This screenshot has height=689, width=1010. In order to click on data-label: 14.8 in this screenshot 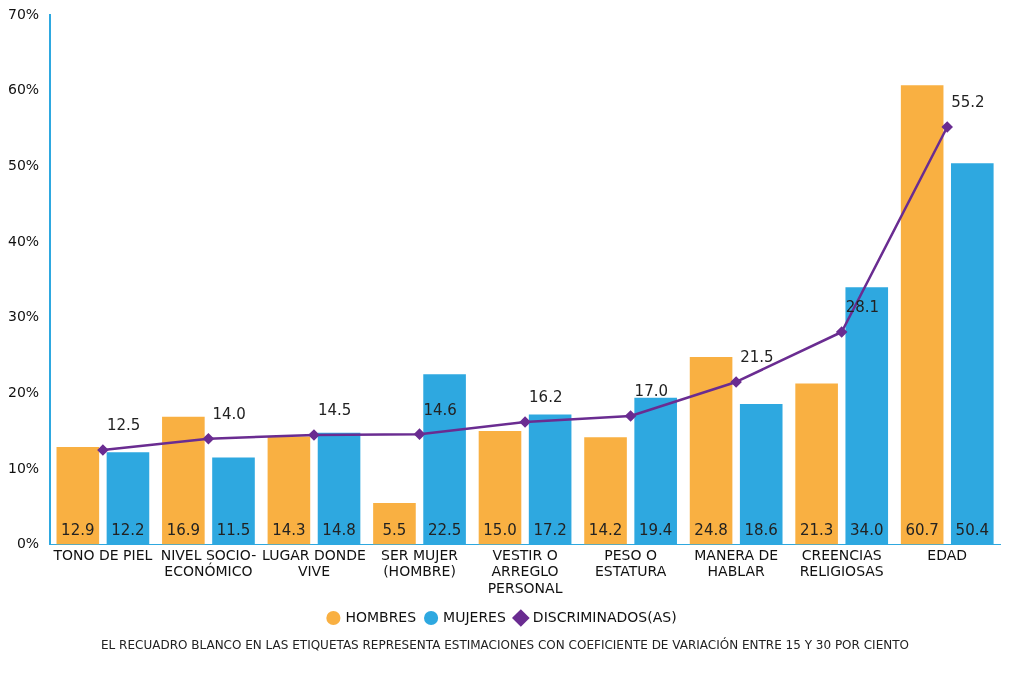, I will do `click(339, 529)`.